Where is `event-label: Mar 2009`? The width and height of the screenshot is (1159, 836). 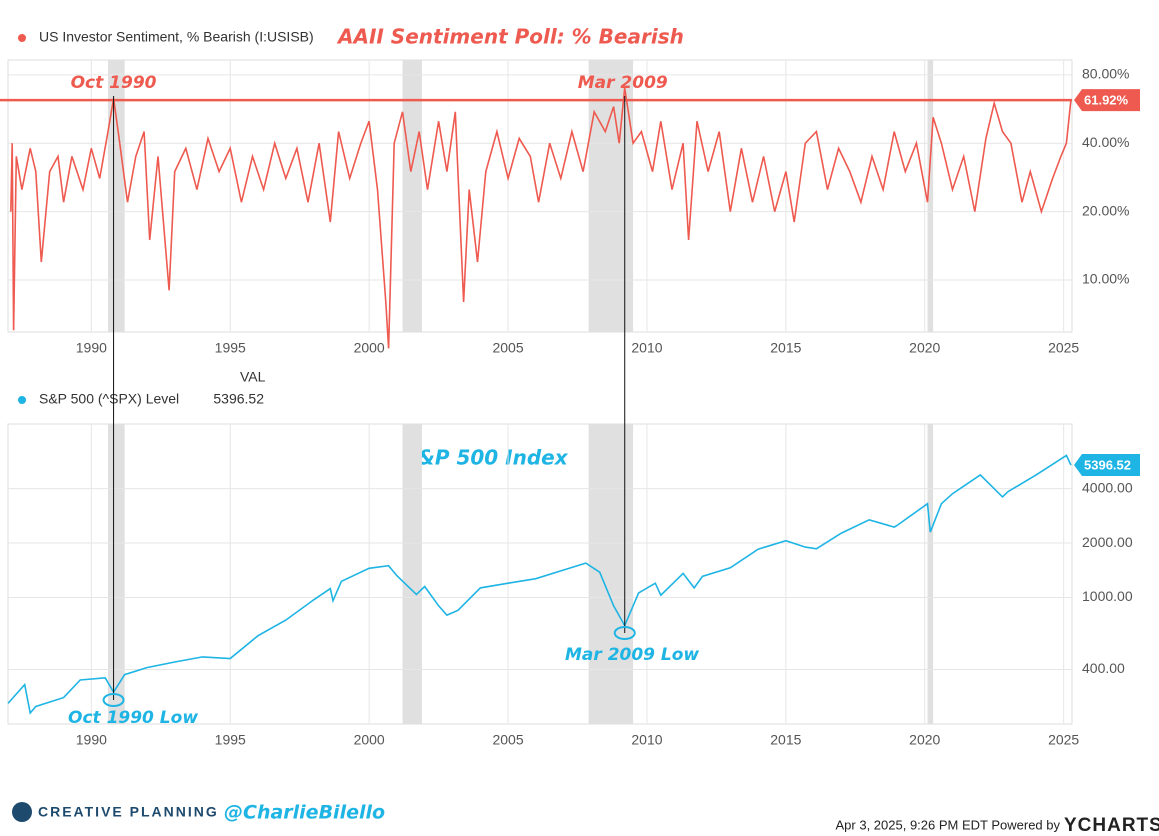
event-label: Mar 2009 is located at coordinates (623, 83).